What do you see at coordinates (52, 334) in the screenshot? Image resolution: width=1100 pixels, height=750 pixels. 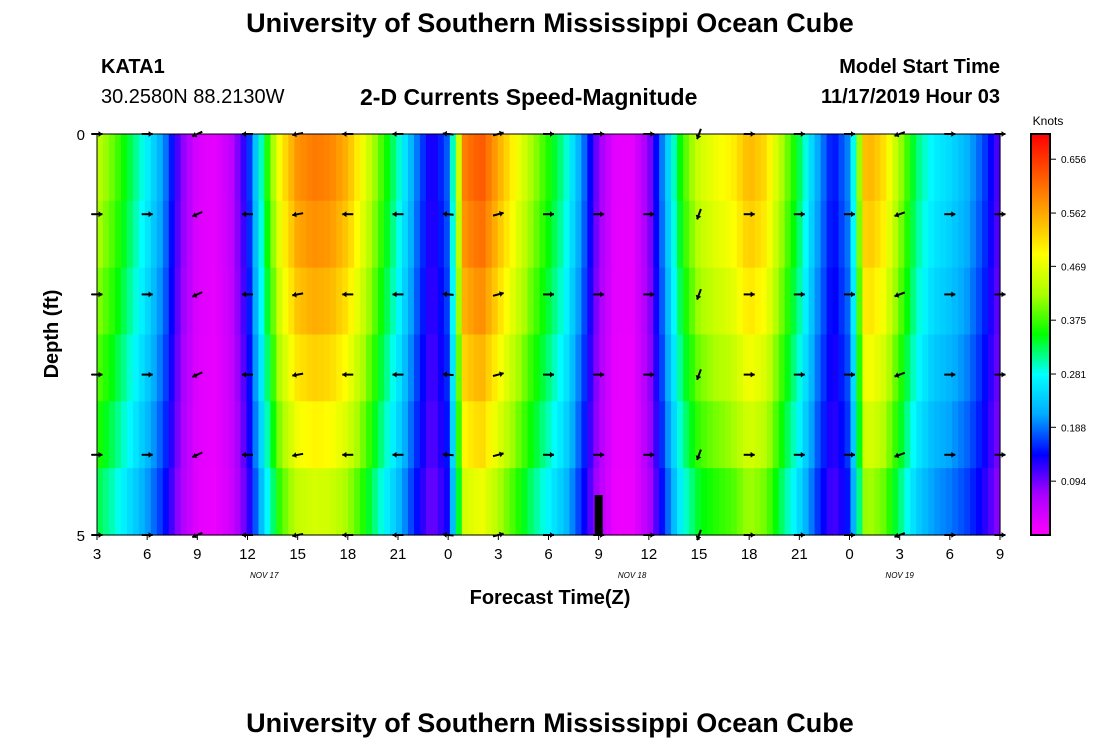 I see `y-axis-label: Depth (ft)` at bounding box center [52, 334].